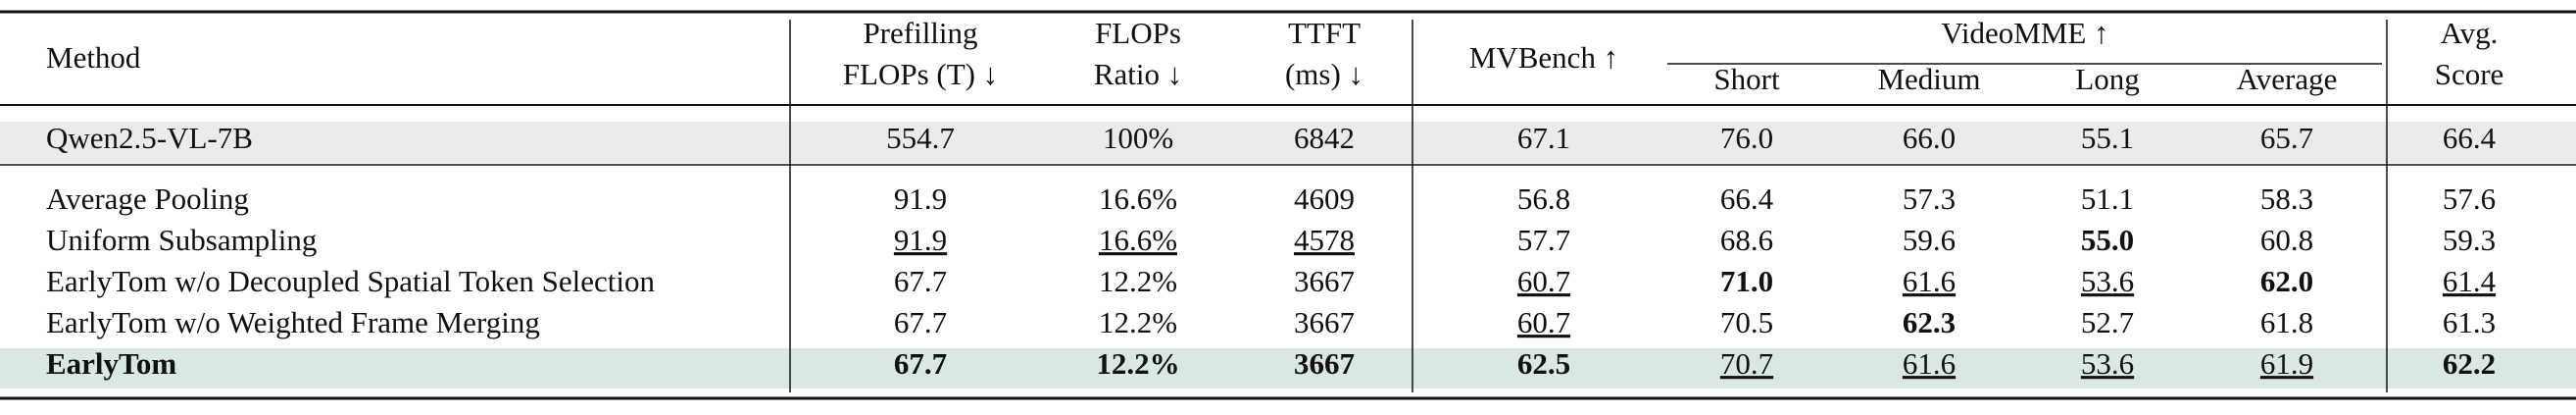  What do you see at coordinates (111, 363) in the screenshot?
I see `method-name: EarlyTom` at bounding box center [111, 363].